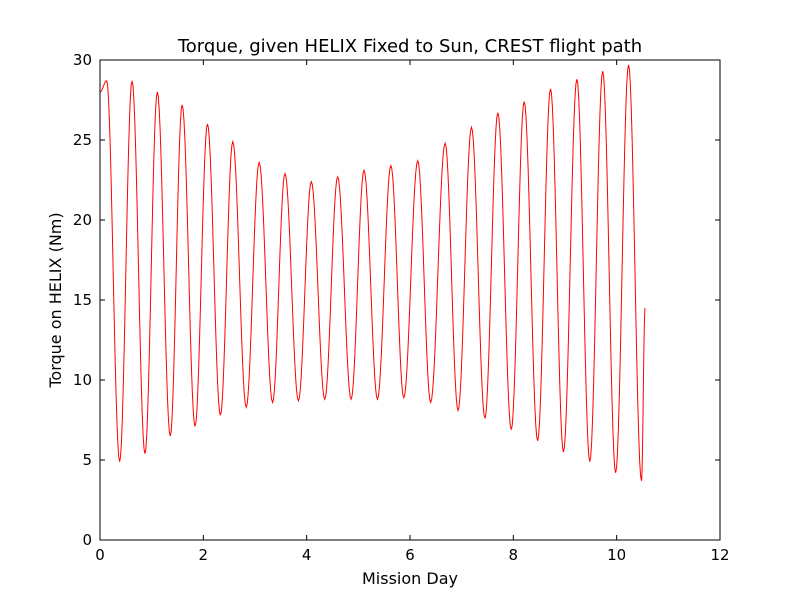 The width and height of the screenshot is (800, 600). Describe the element at coordinates (204, 555) in the screenshot. I see `x-tick-label: 2` at that location.